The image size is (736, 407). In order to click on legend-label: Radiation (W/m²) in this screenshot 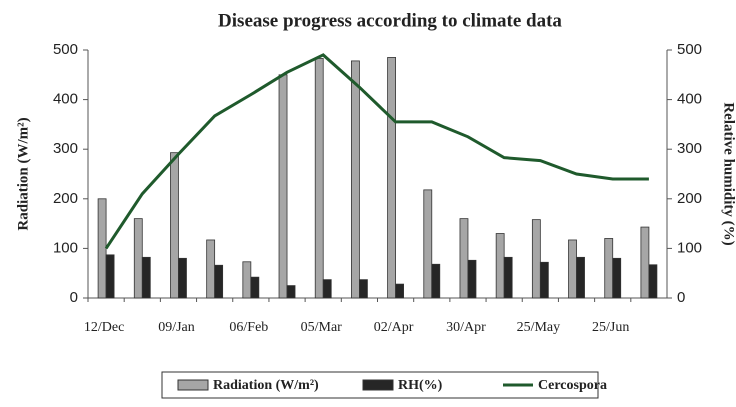, I will do `click(266, 385)`.